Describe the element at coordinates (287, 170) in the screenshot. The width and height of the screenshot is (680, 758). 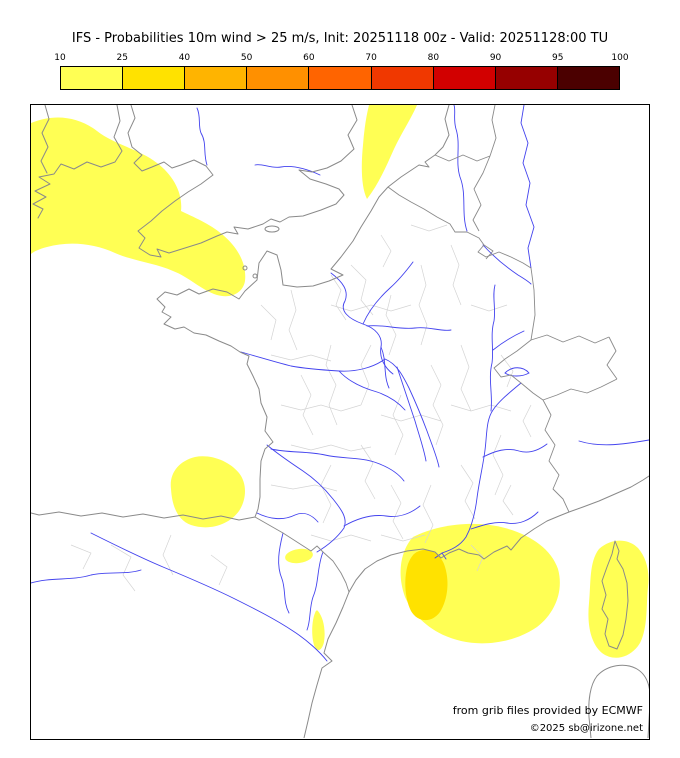
I see `river-thames` at that location.